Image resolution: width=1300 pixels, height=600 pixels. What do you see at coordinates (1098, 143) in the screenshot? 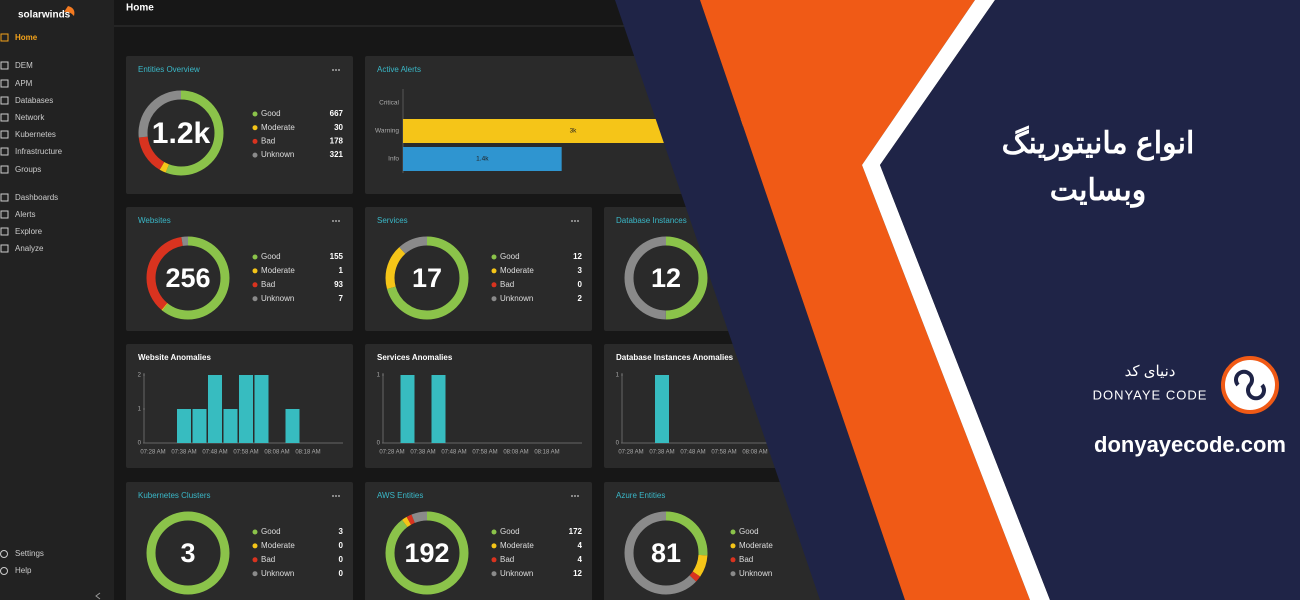
I see `banner-title: انواع مانیتورینگ` at bounding box center [1098, 143].